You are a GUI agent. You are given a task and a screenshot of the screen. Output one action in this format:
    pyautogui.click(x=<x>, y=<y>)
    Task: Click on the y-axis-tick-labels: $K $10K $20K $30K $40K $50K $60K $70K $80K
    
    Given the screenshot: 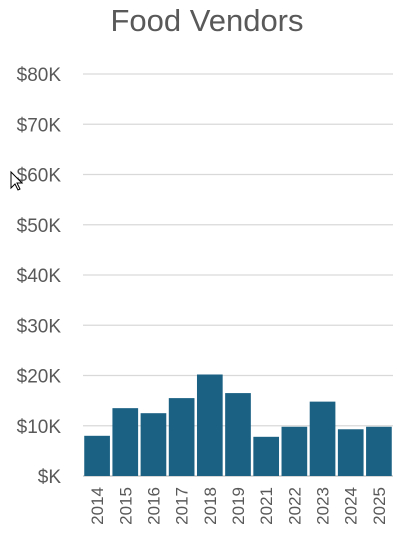 What is the action you would take?
    pyautogui.click(x=39, y=276)
    